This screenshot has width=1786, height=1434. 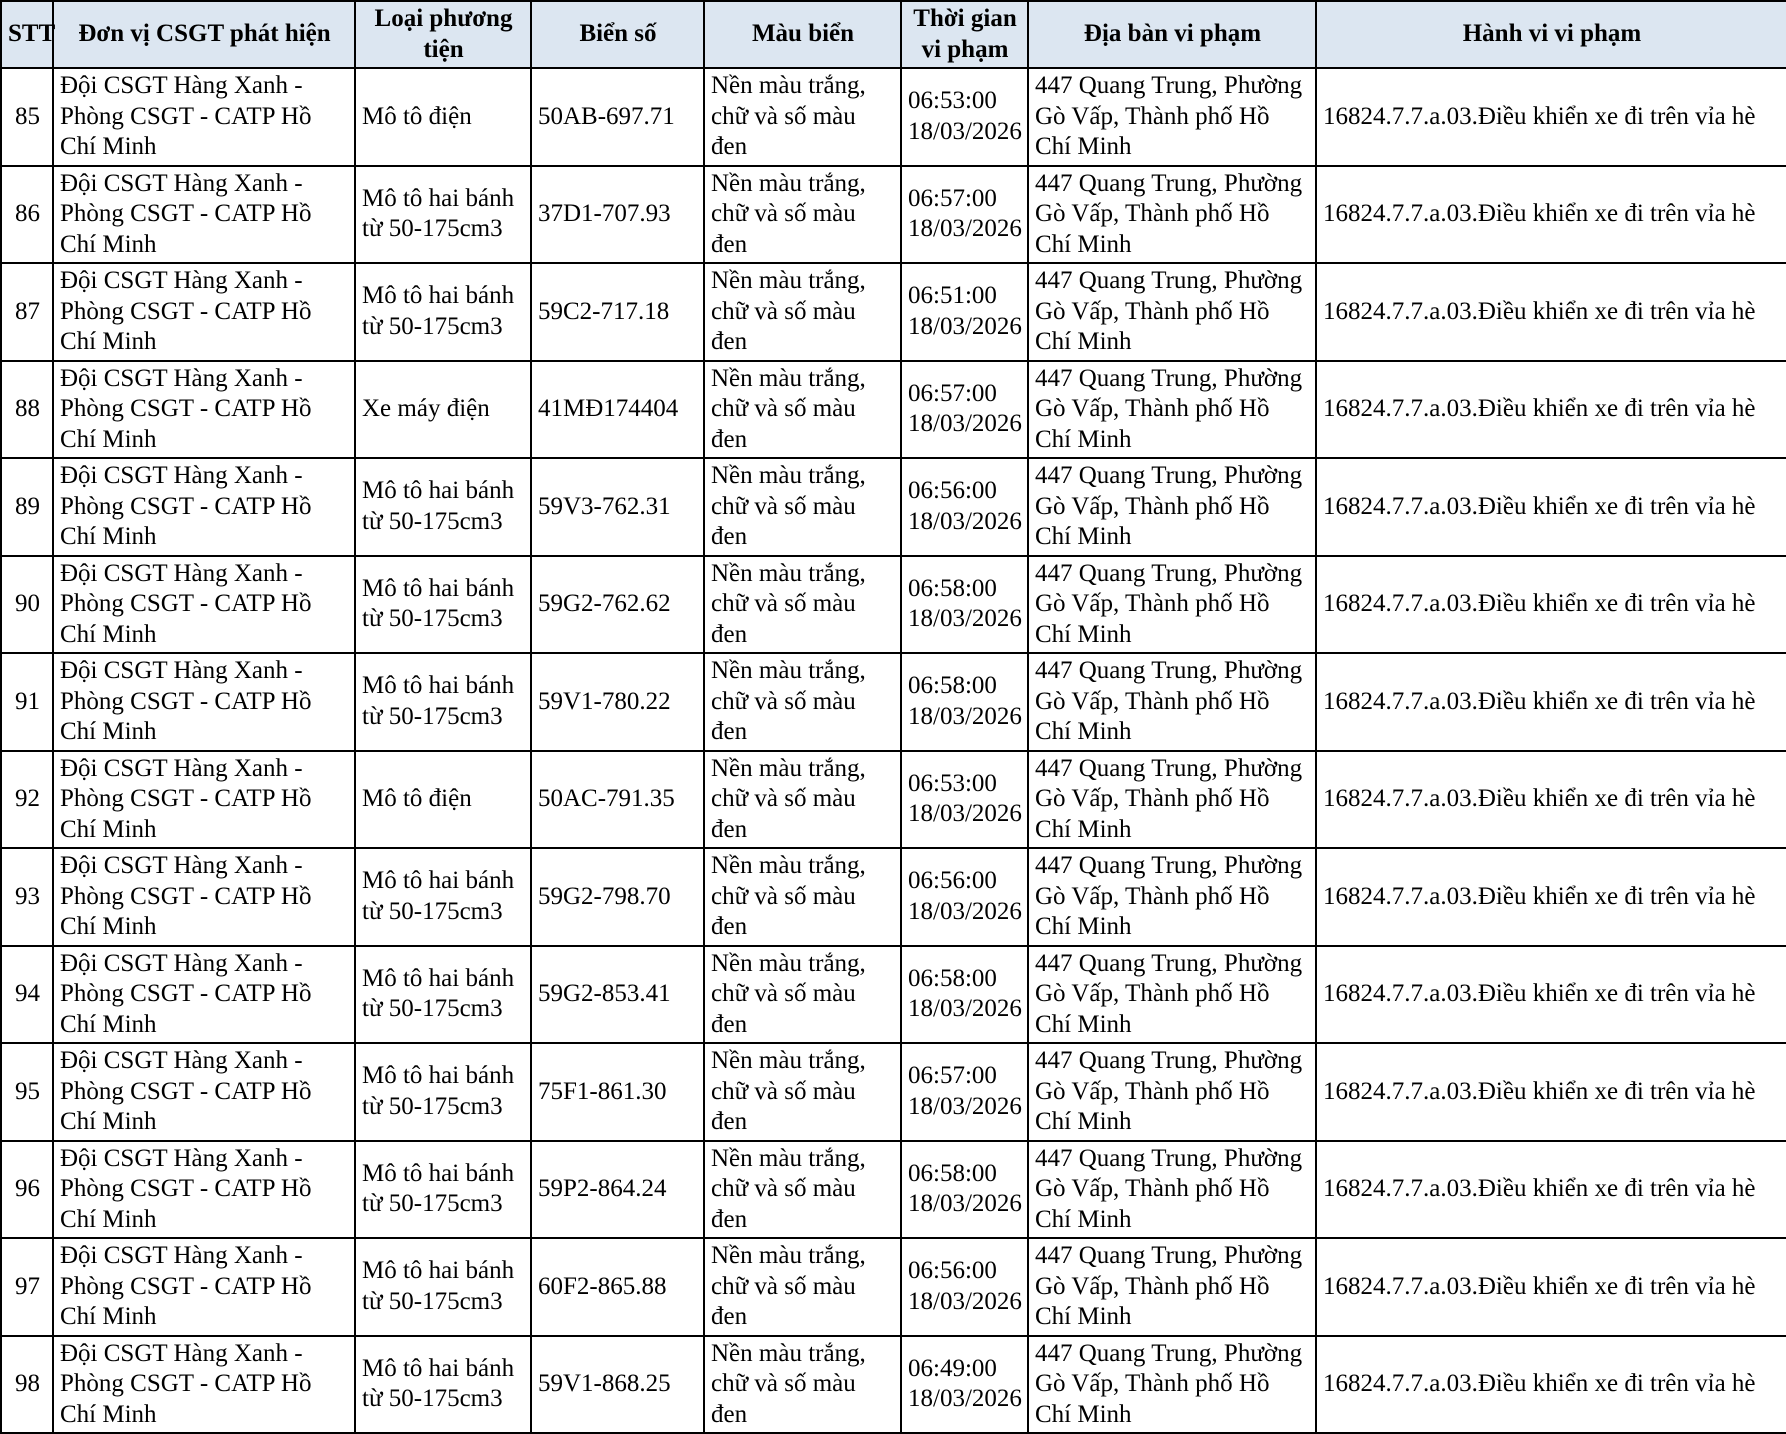 What do you see at coordinates (952, 296) in the screenshot?
I see `cell-time-clock: 06:51:00` at bounding box center [952, 296].